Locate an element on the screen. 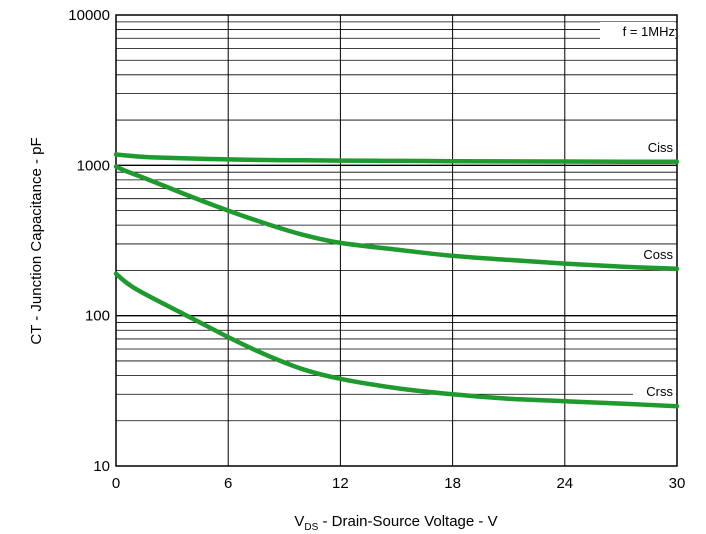  ciss-series-label: Ciss is located at coordinates (661, 147).